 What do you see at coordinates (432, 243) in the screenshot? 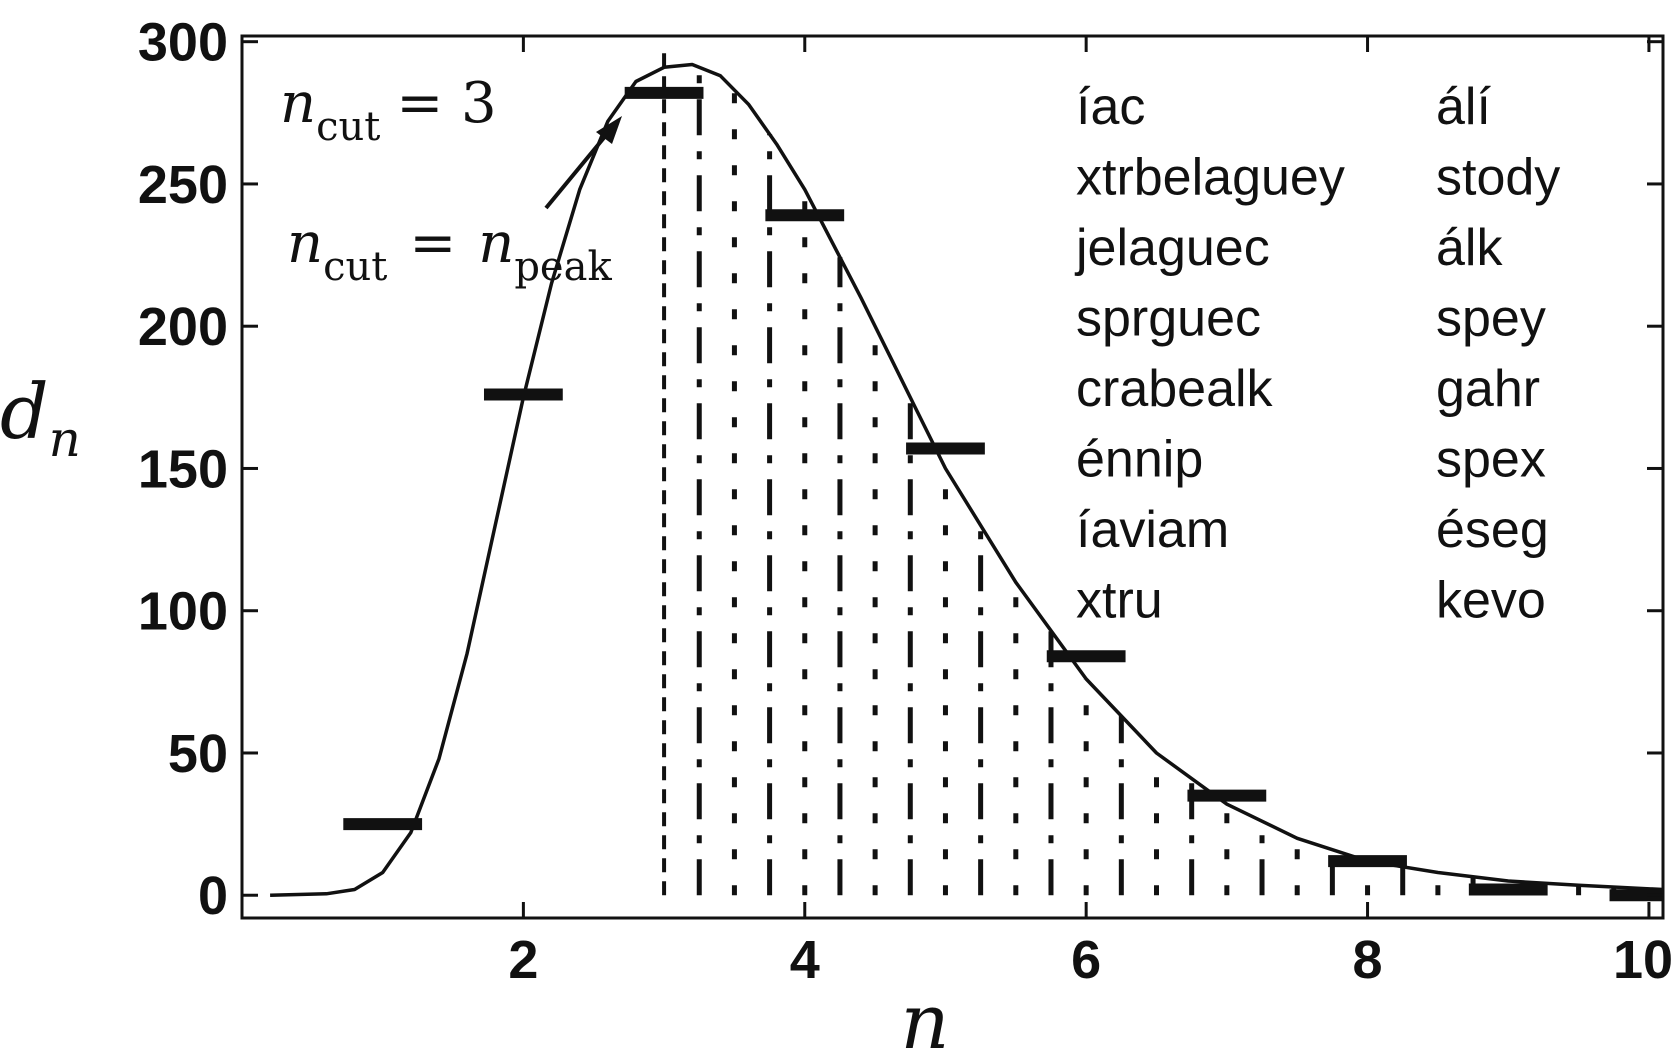
I see `anno2-eq: =` at bounding box center [432, 243].